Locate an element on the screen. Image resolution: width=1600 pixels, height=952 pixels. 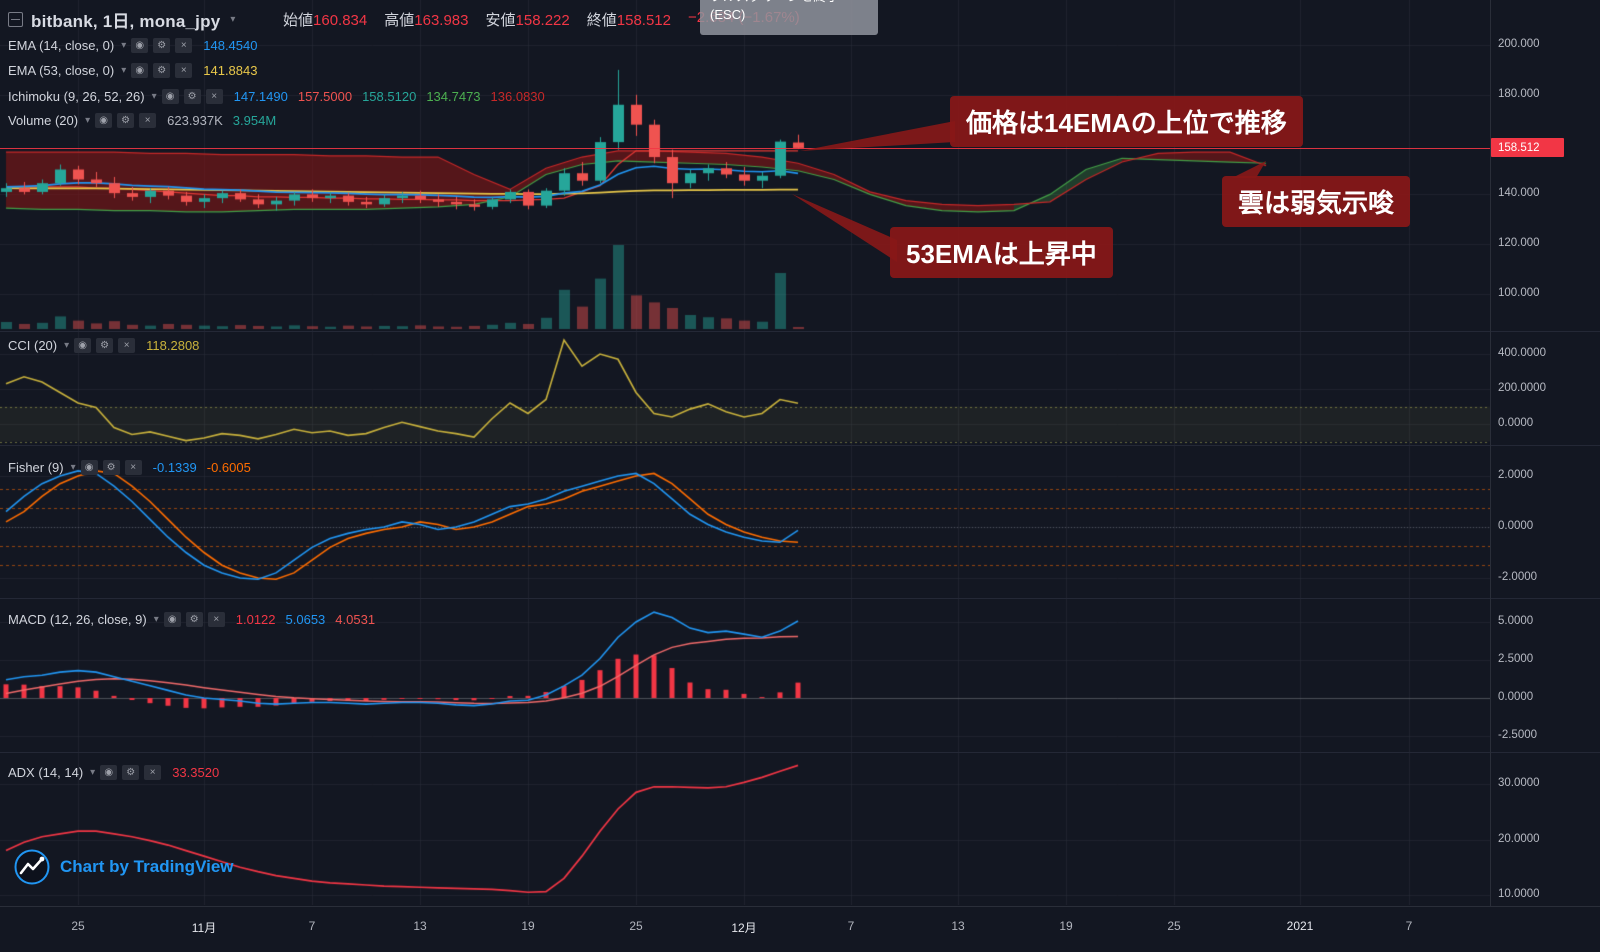
axis-label: 30.0000 is located at coordinates (1519, 783).